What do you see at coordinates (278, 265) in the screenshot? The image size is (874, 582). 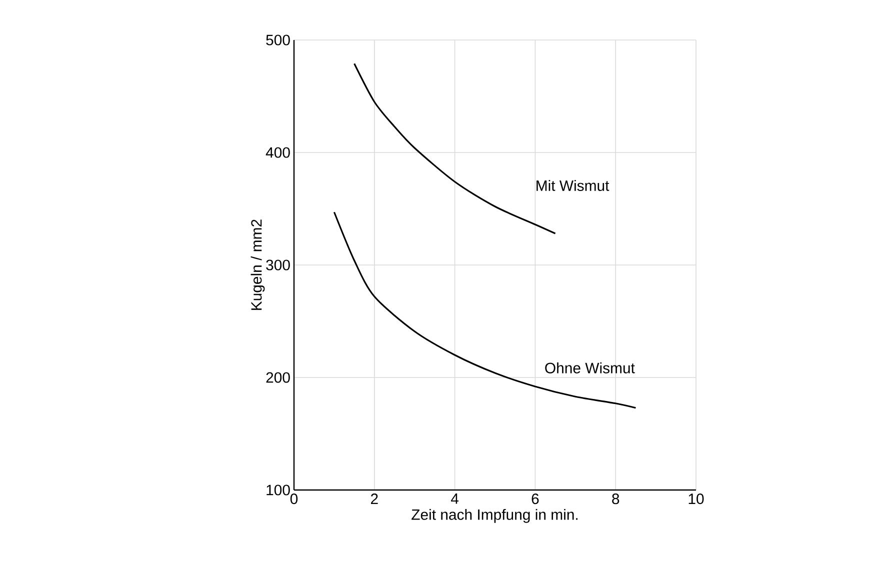 I see `y-tick-label: 300` at bounding box center [278, 265].